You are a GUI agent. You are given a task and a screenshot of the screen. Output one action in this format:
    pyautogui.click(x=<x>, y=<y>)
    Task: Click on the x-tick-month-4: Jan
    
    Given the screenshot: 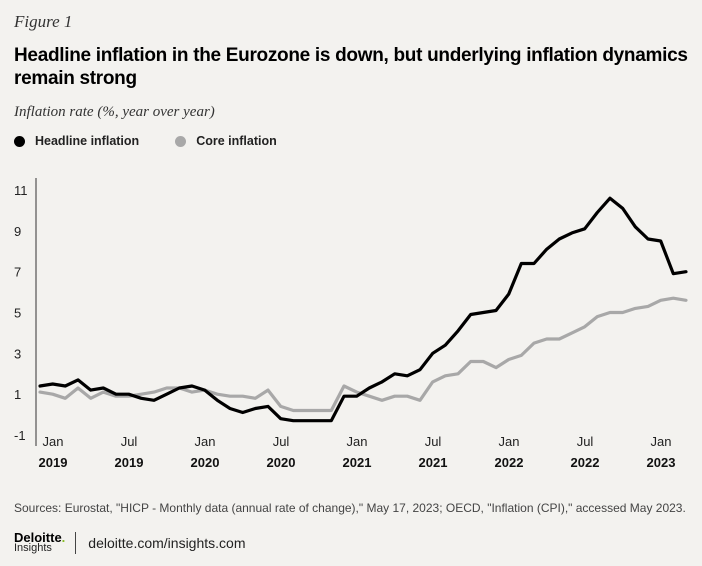 What is the action you would take?
    pyautogui.click(x=357, y=441)
    